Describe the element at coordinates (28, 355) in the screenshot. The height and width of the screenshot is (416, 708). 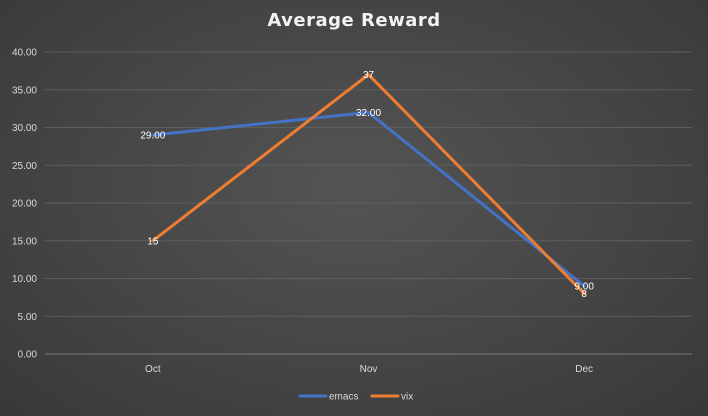
I see `y-tick-label: 0.00` at that location.